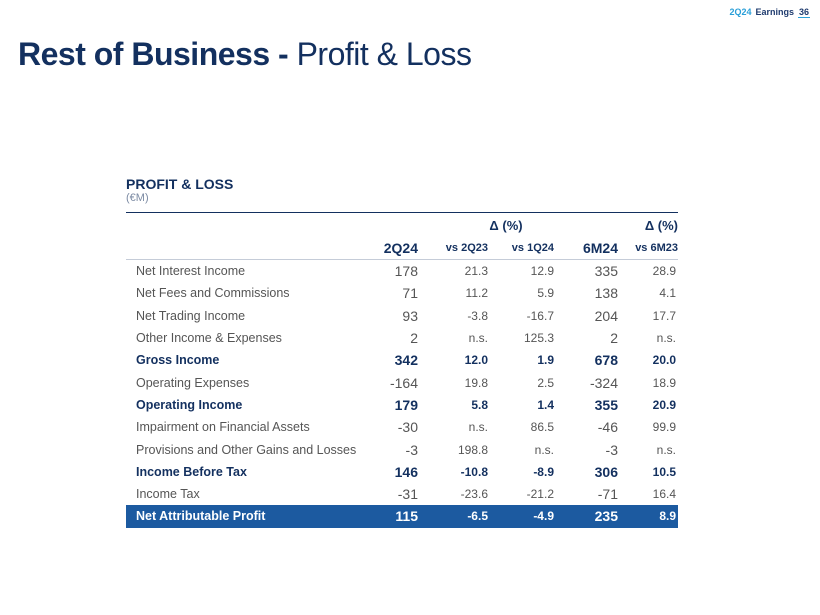  What do you see at coordinates (474, 494) in the screenshot?
I see `cell-value: -23.6` at bounding box center [474, 494].